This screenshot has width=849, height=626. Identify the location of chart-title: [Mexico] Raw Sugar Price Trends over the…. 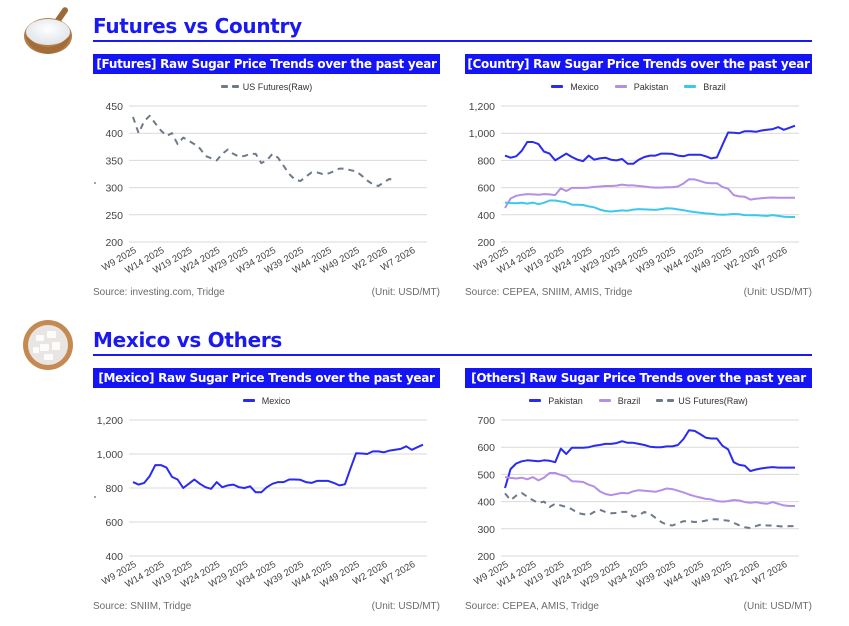
(266, 378).